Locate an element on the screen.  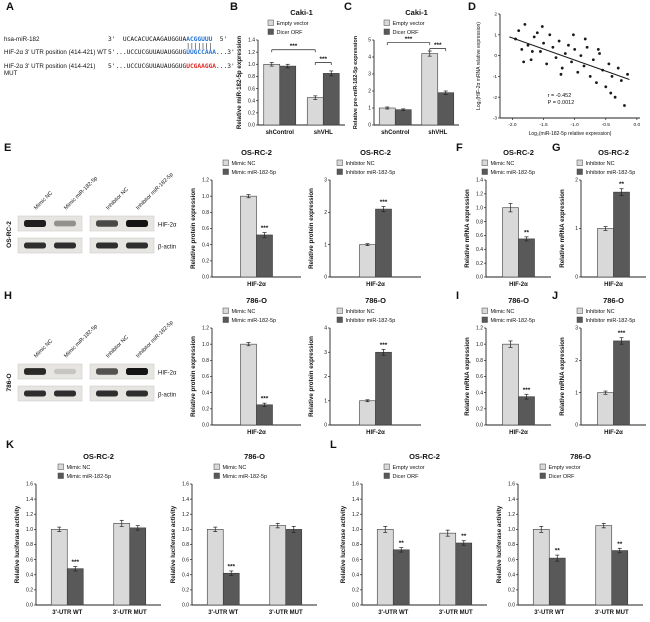
panel-label-i: I is located at coordinates (458, 296).